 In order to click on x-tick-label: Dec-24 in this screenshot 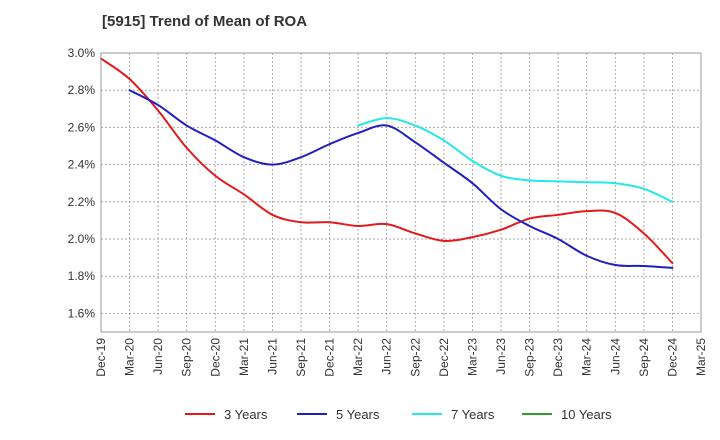, I will do `click(672, 357)`.